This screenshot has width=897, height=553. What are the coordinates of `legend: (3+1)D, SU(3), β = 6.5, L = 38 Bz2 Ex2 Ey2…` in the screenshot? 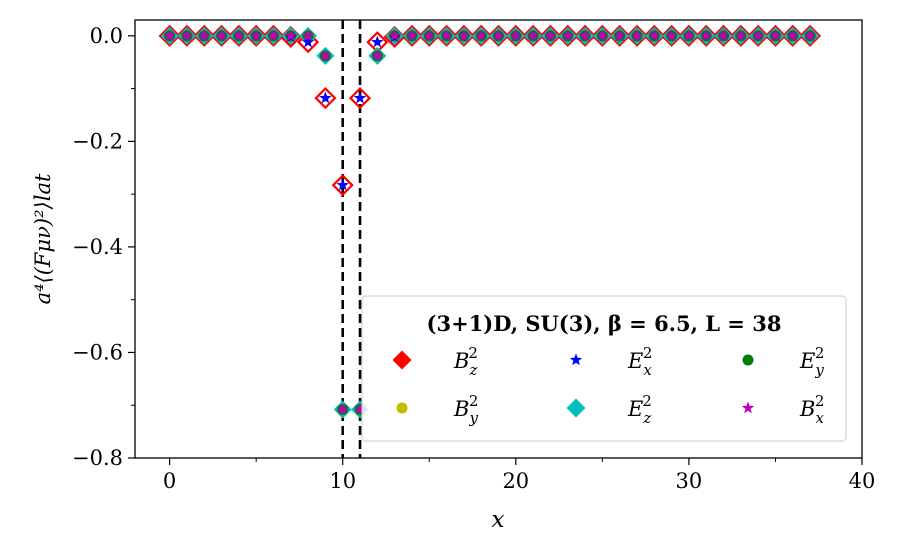 It's located at (604, 368).